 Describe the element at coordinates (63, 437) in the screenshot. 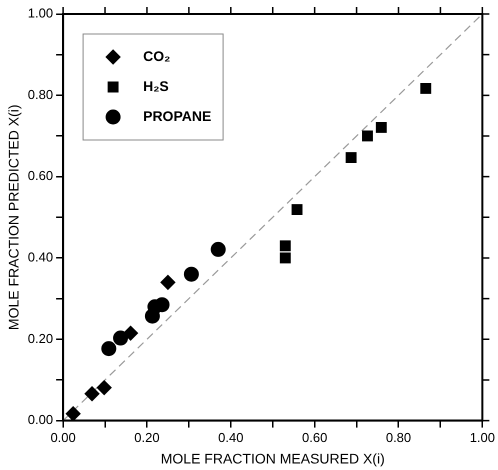

I see `x-tick-label: 0.00` at that location.